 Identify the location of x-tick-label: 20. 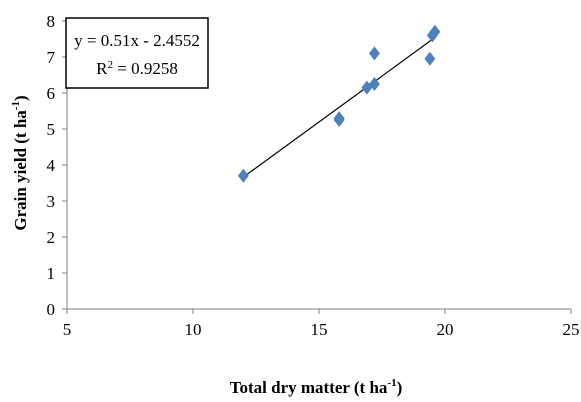
(445, 329).